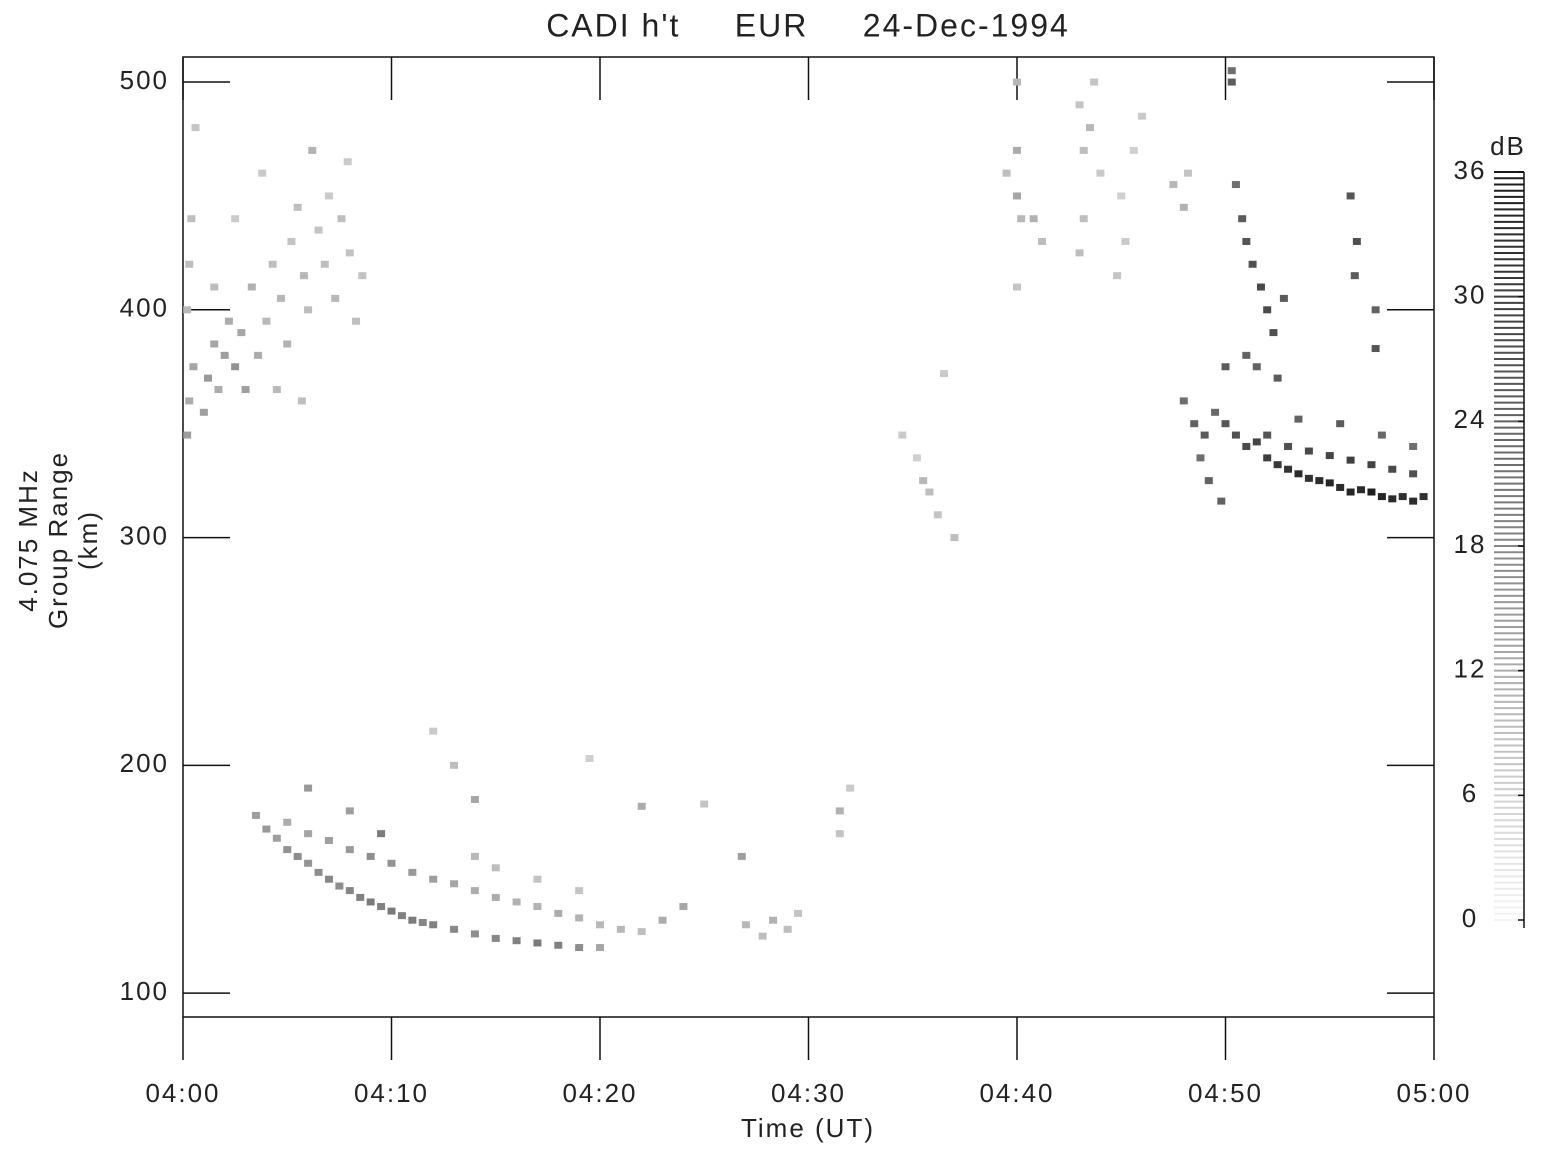 The width and height of the screenshot is (1542, 1149). Describe the element at coordinates (808, 1093) in the screenshot. I see `x-tick-label: 04:30` at that location.